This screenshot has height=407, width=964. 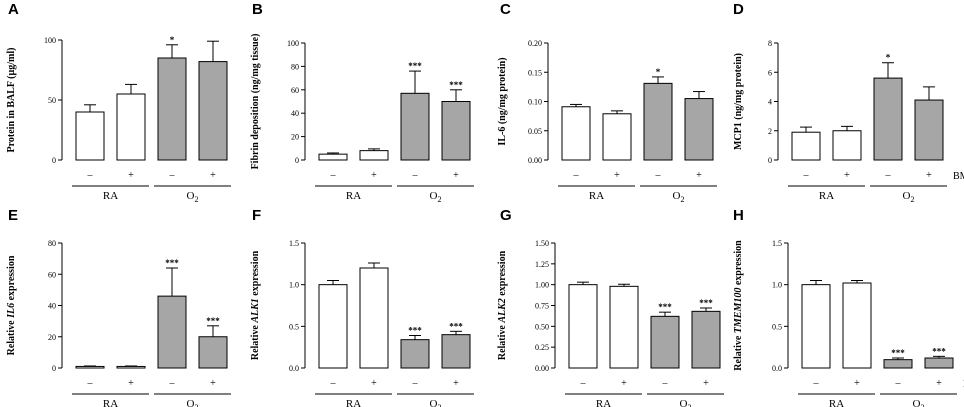 What do you see at coordinates (502, 101) in the screenshot?
I see `y-axis-label-part: IL-6 (ng/mg protein)` at bounding box center [502, 101].